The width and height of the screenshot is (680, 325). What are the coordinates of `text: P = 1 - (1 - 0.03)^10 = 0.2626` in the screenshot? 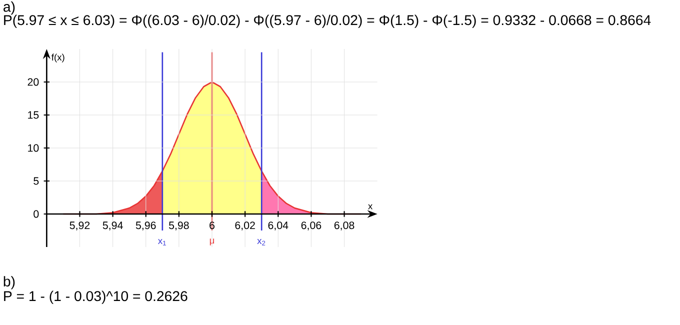 It's located at (96, 297).